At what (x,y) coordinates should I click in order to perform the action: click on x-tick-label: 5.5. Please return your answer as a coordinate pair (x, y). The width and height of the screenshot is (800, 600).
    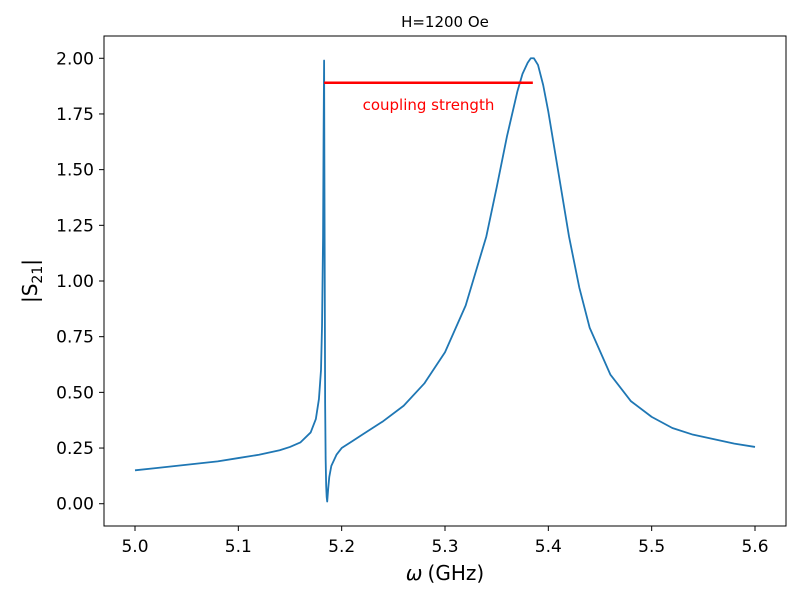
    Looking at the image, I should click on (651, 547).